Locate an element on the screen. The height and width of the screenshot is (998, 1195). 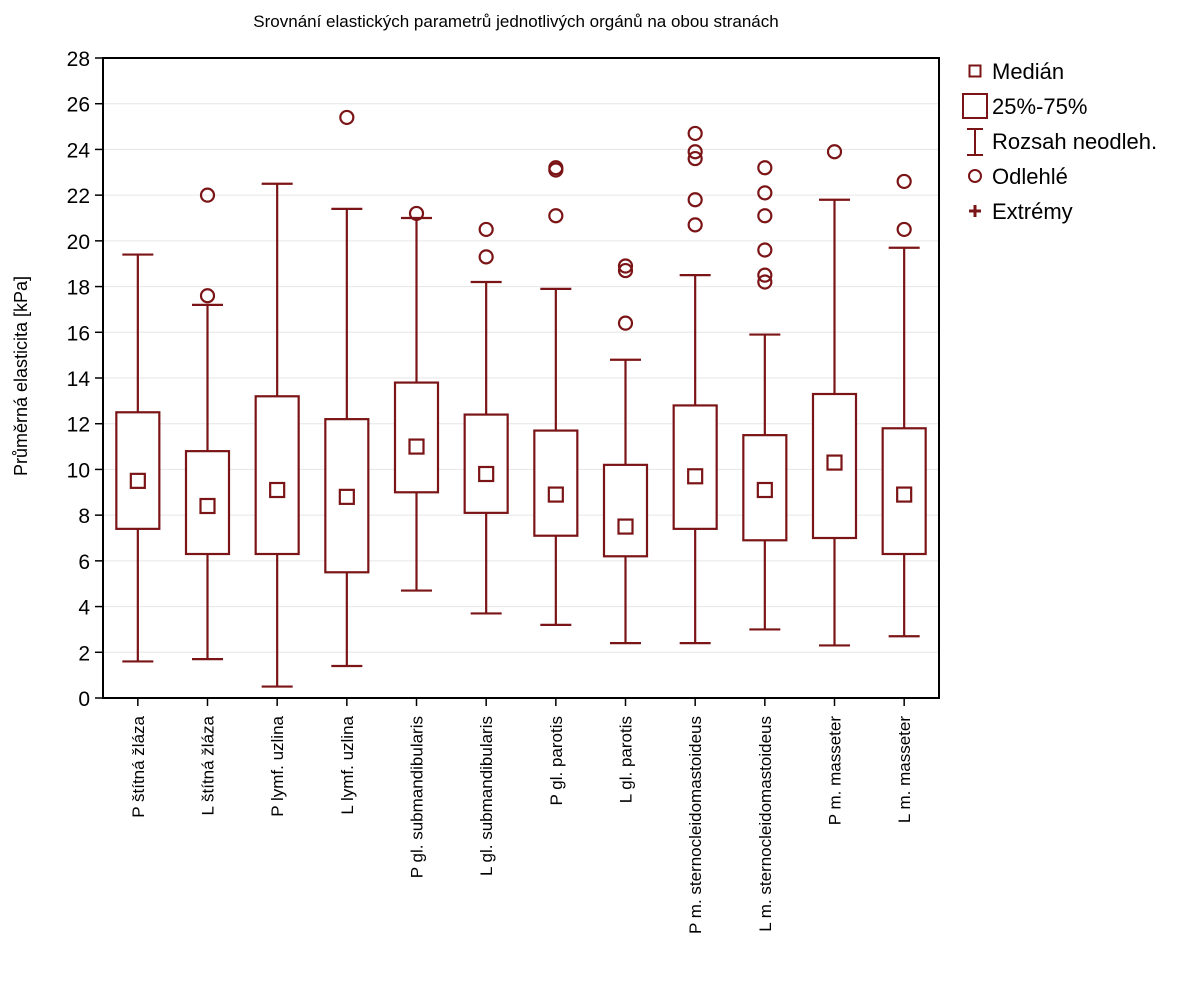
legend-label: Extrémy is located at coordinates (1032, 211).